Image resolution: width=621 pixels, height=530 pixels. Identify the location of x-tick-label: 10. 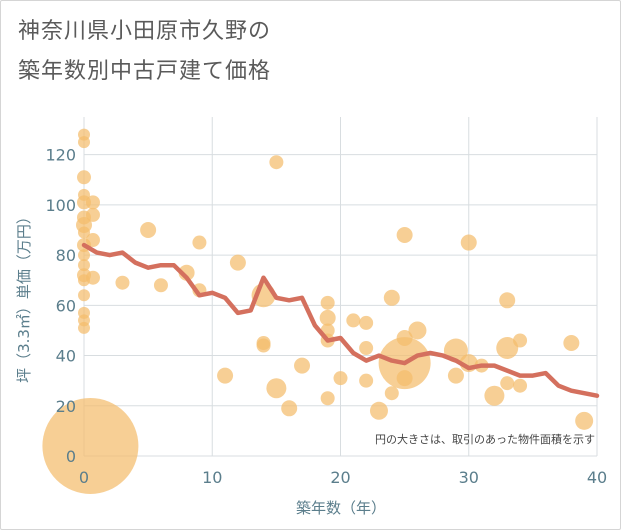
(212, 477).